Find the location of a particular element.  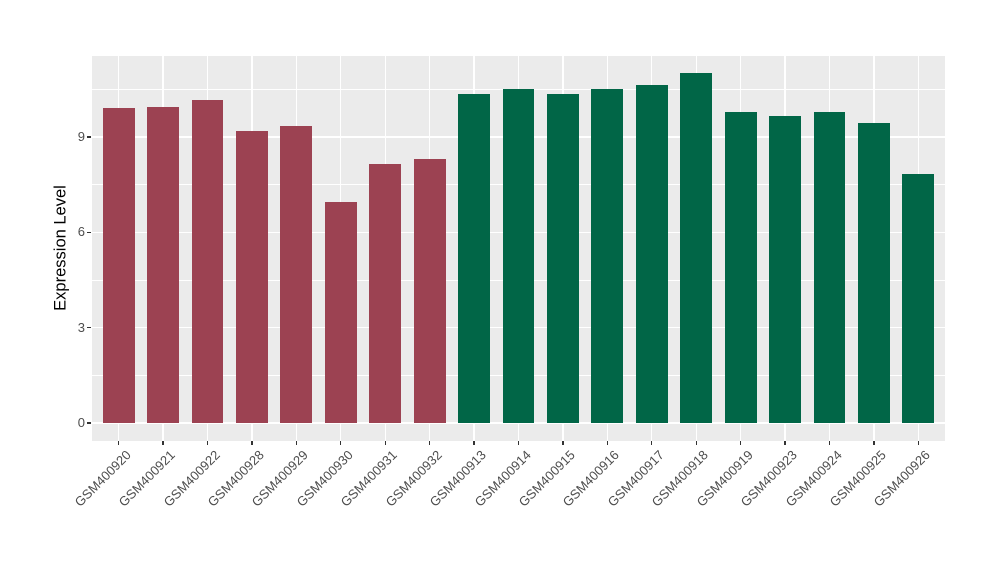

bar-GSM400915 is located at coordinates (563, 258).